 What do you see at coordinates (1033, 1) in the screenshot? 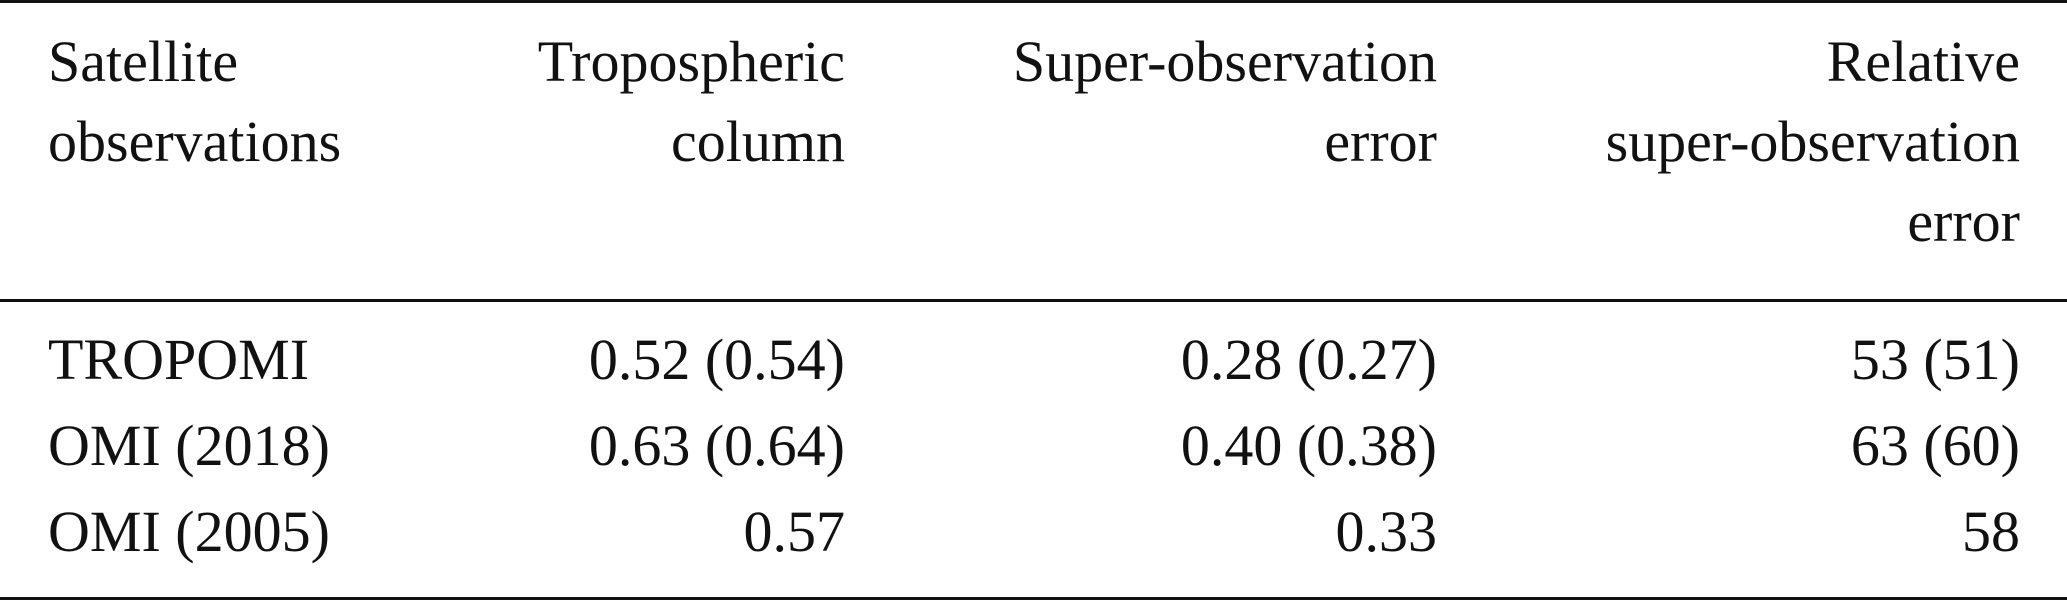
I see `top-rule` at bounding box center [1033, 1].